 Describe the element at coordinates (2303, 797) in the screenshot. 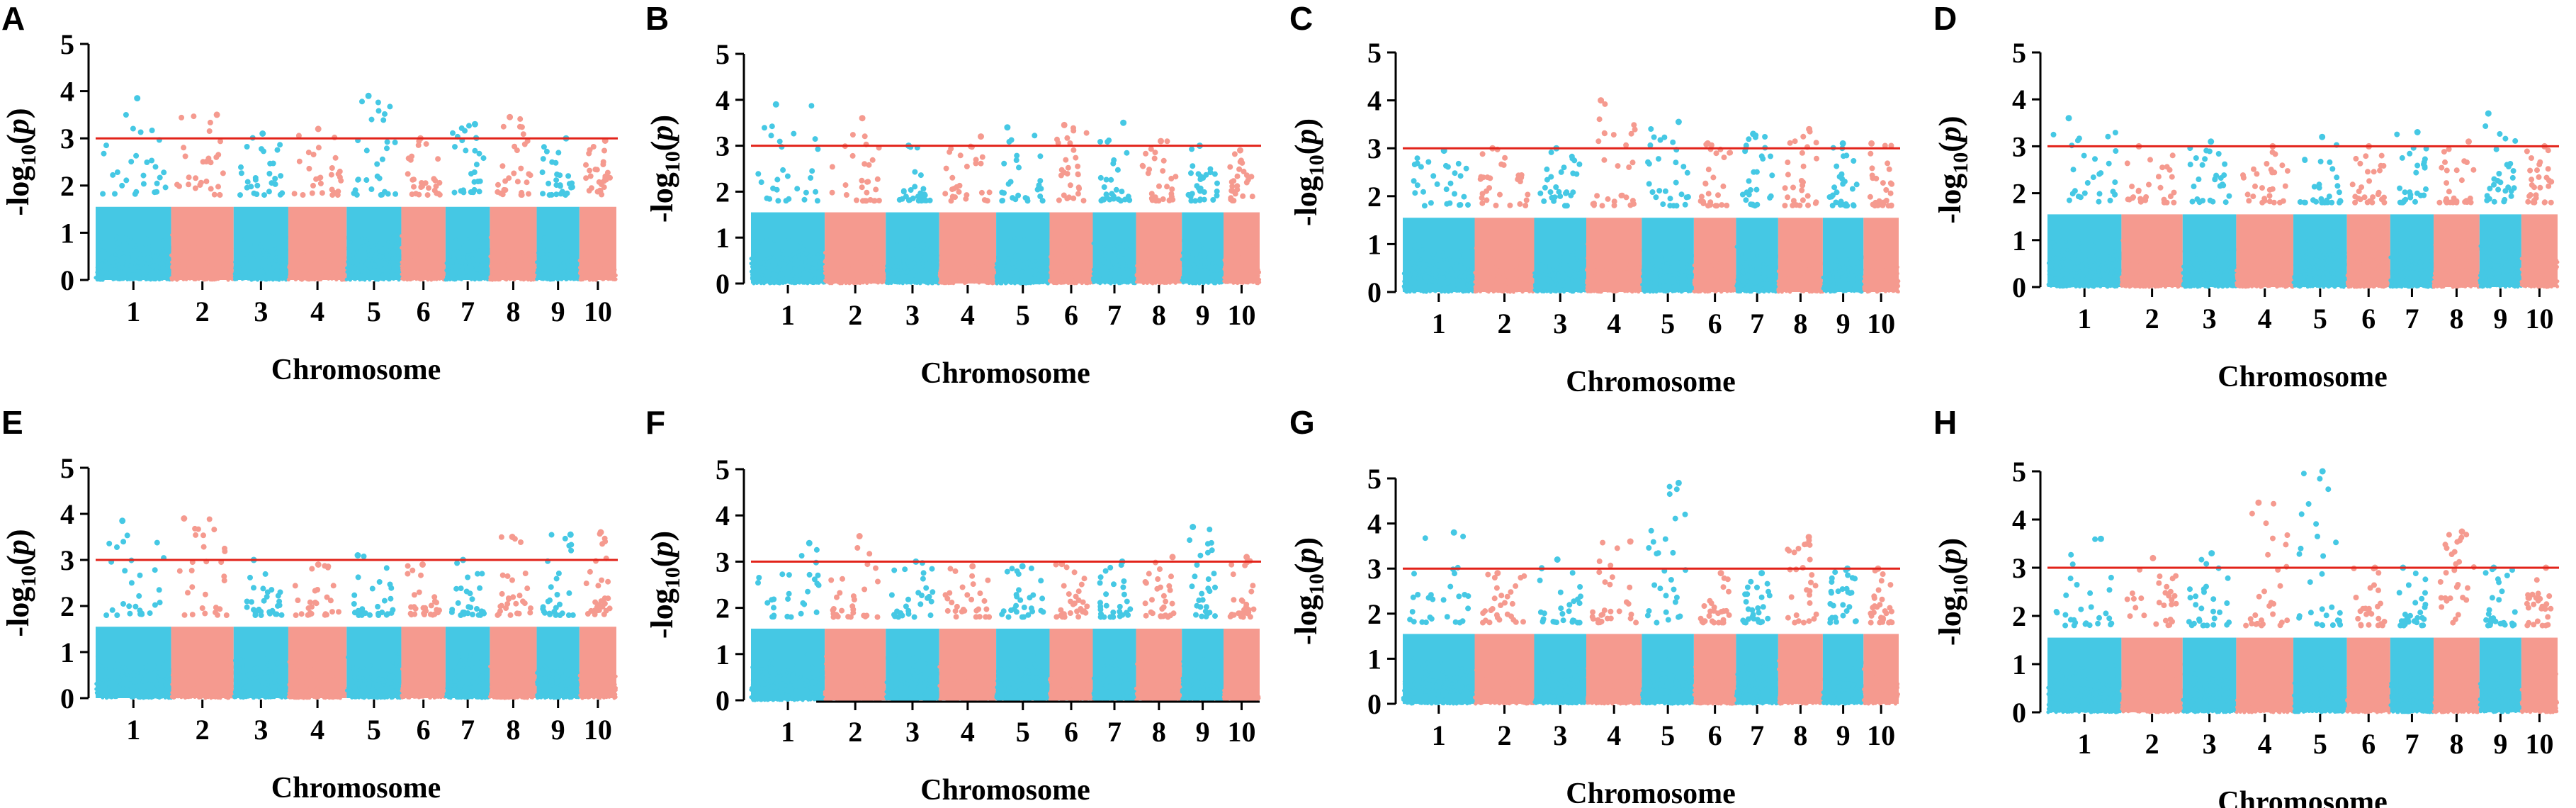

I see `x-axis-title: Chromosome` at that location.